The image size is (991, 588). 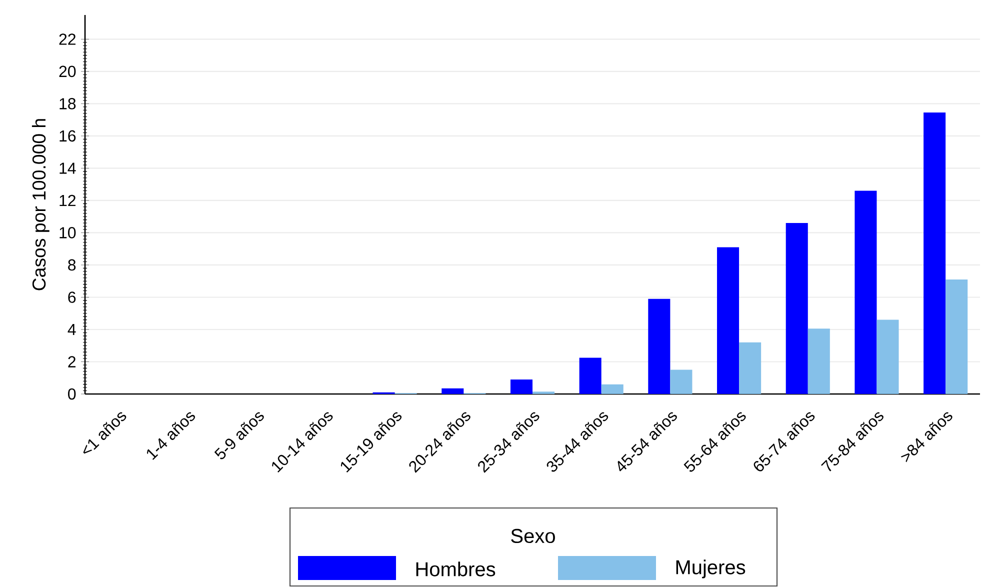 I want to click on y-tick-label: 14, so click(x=68, y=168).